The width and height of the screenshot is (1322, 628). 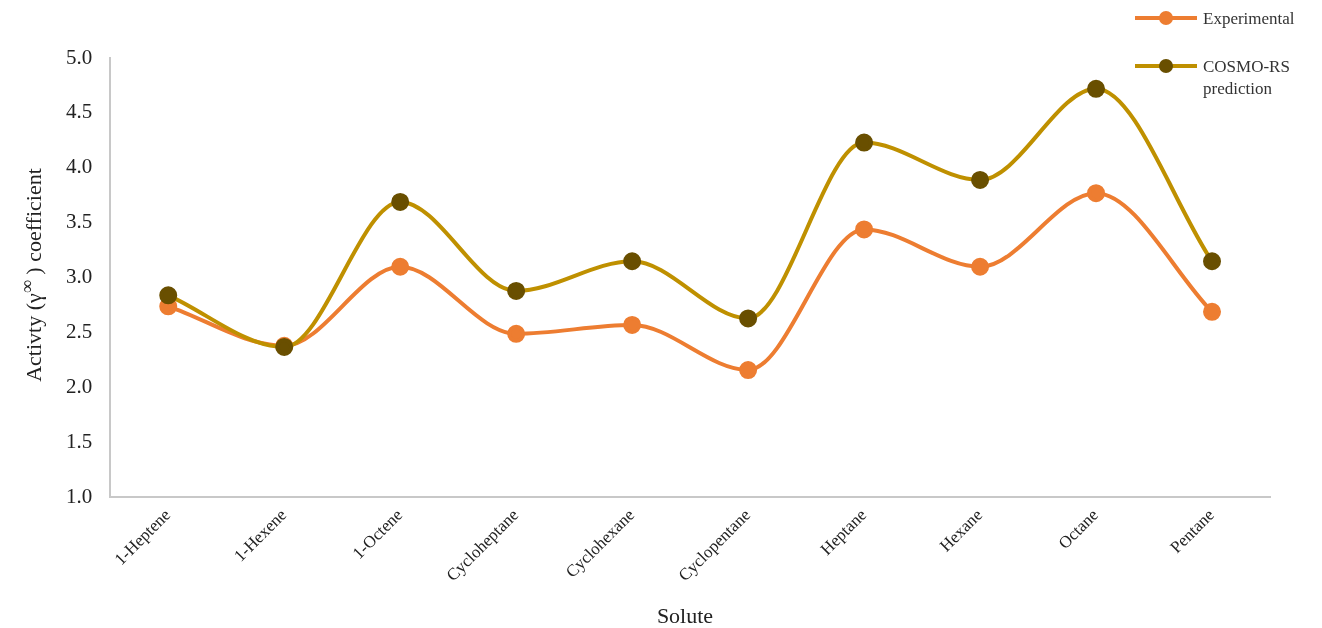 I want to click on x-axis-title: Solute, so click(x=685, y=615).